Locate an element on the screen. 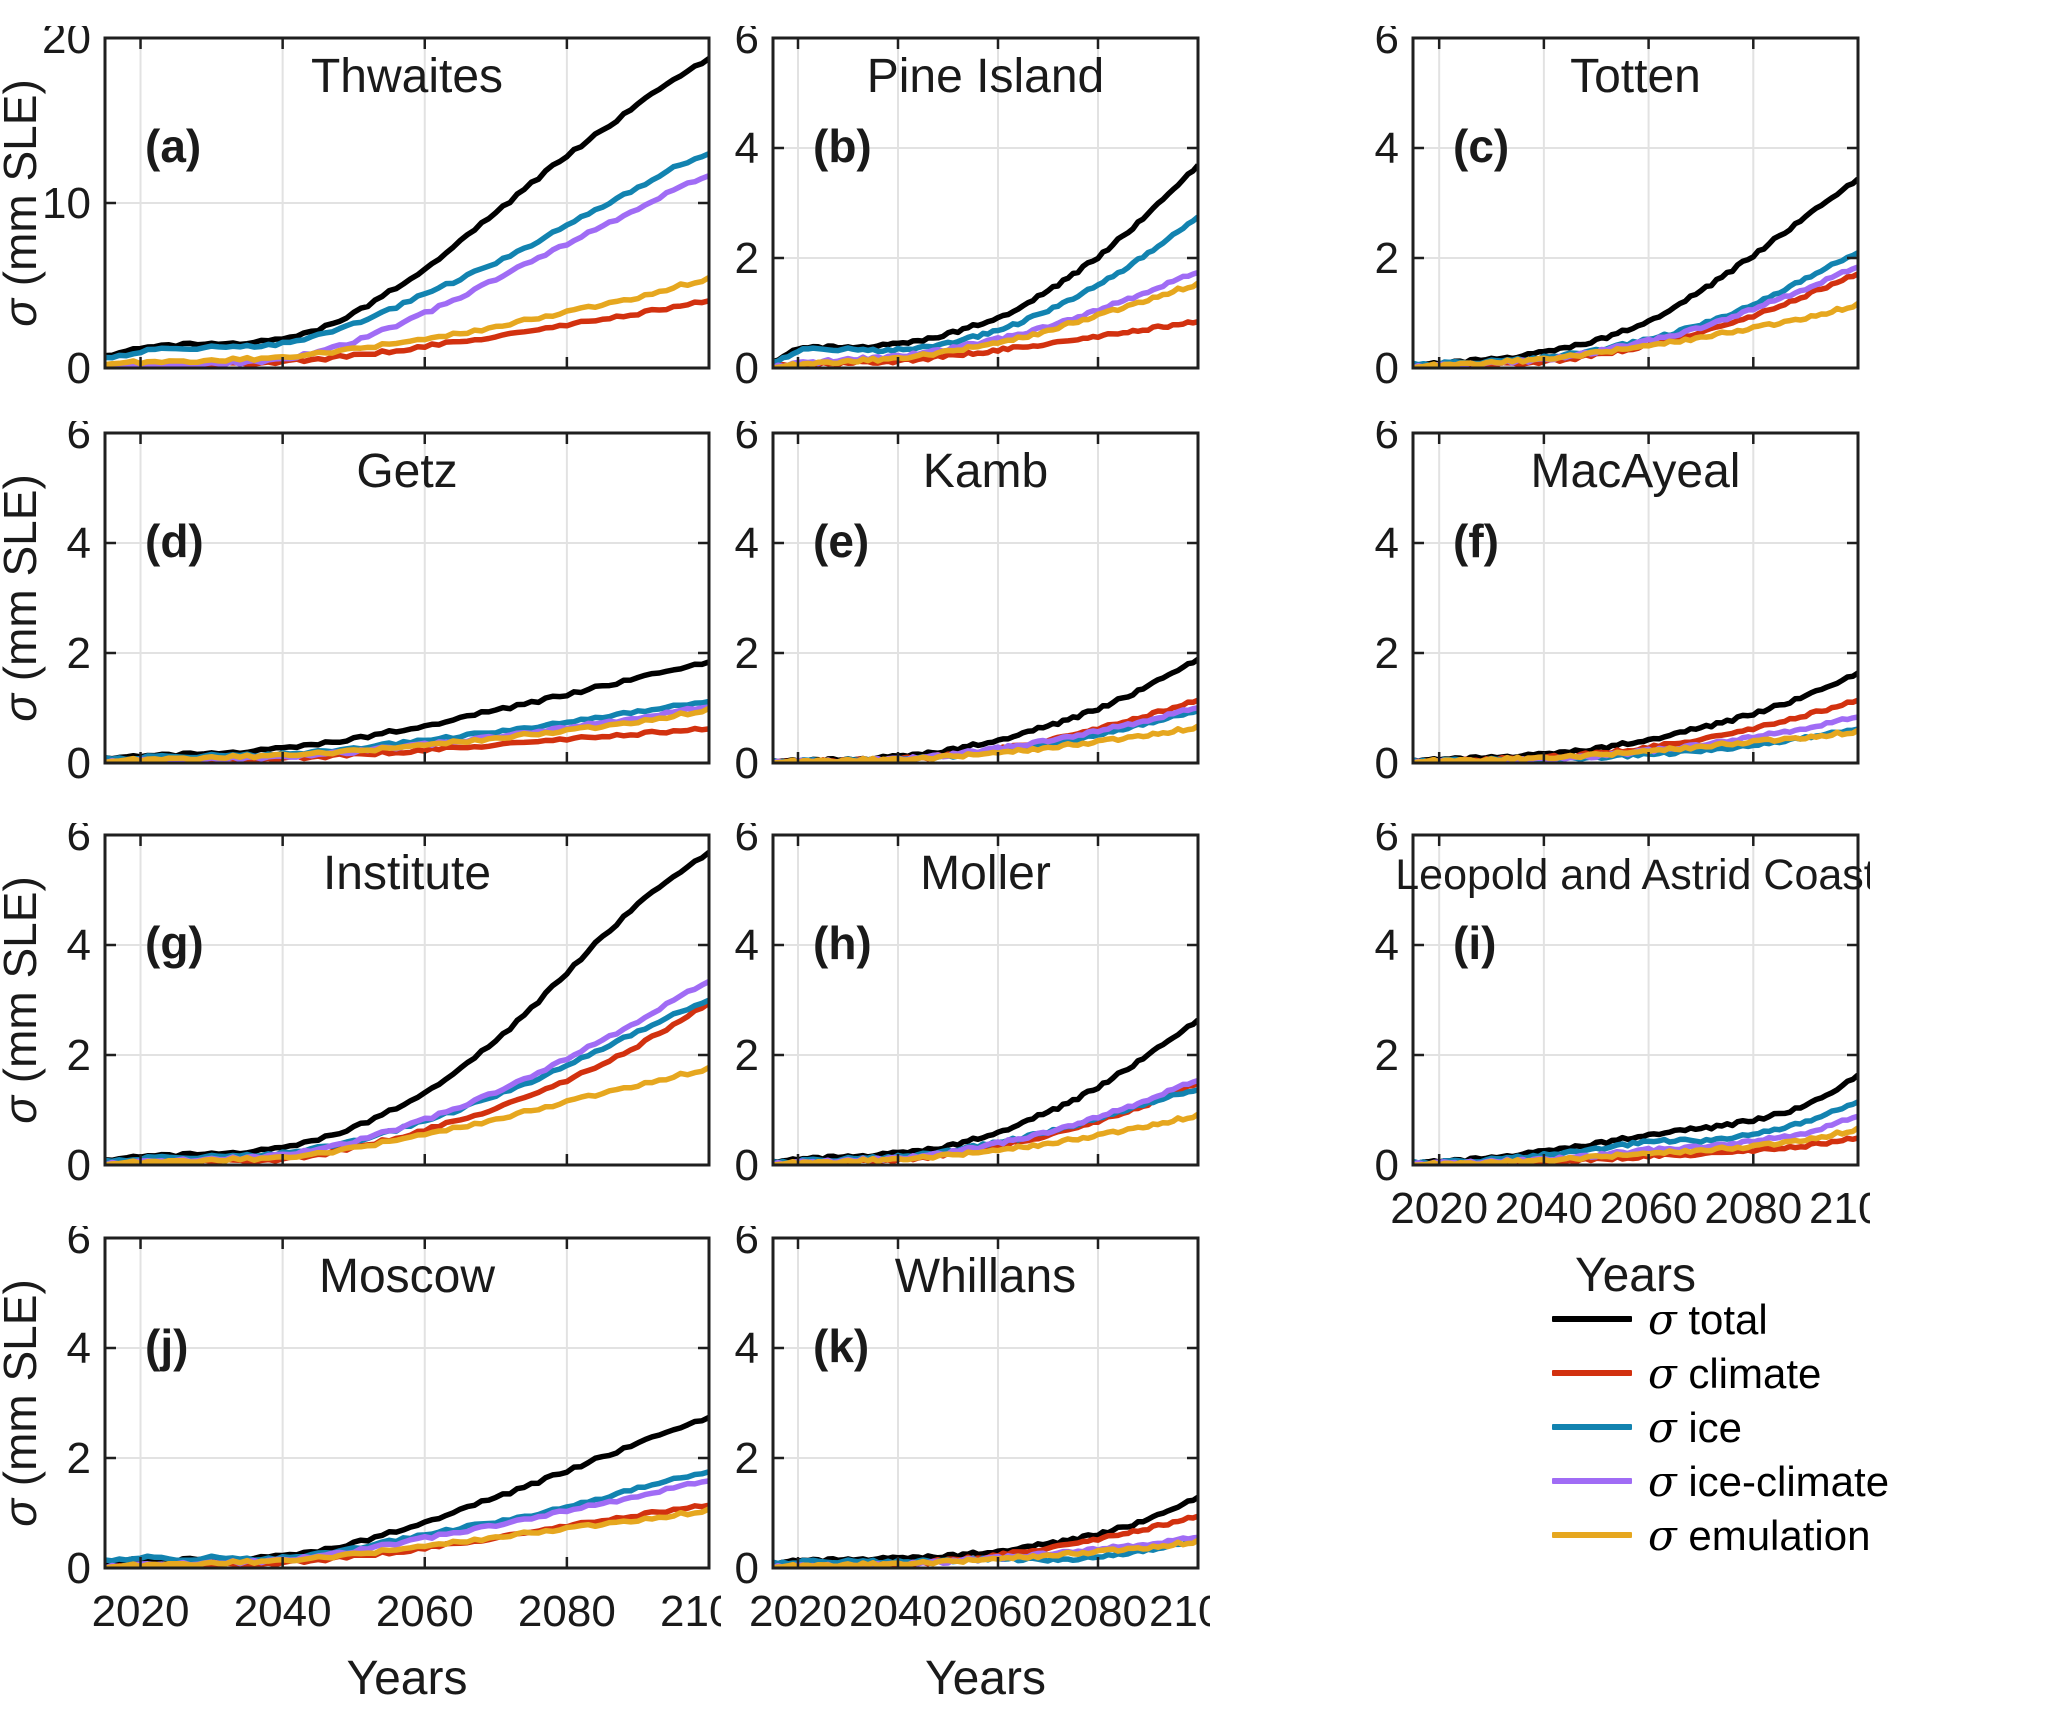 Image resolution: width=2067 pixels, height=1713 pixels. legend-item-emulation: σ emulation is located at coordinates (1720, 1535).